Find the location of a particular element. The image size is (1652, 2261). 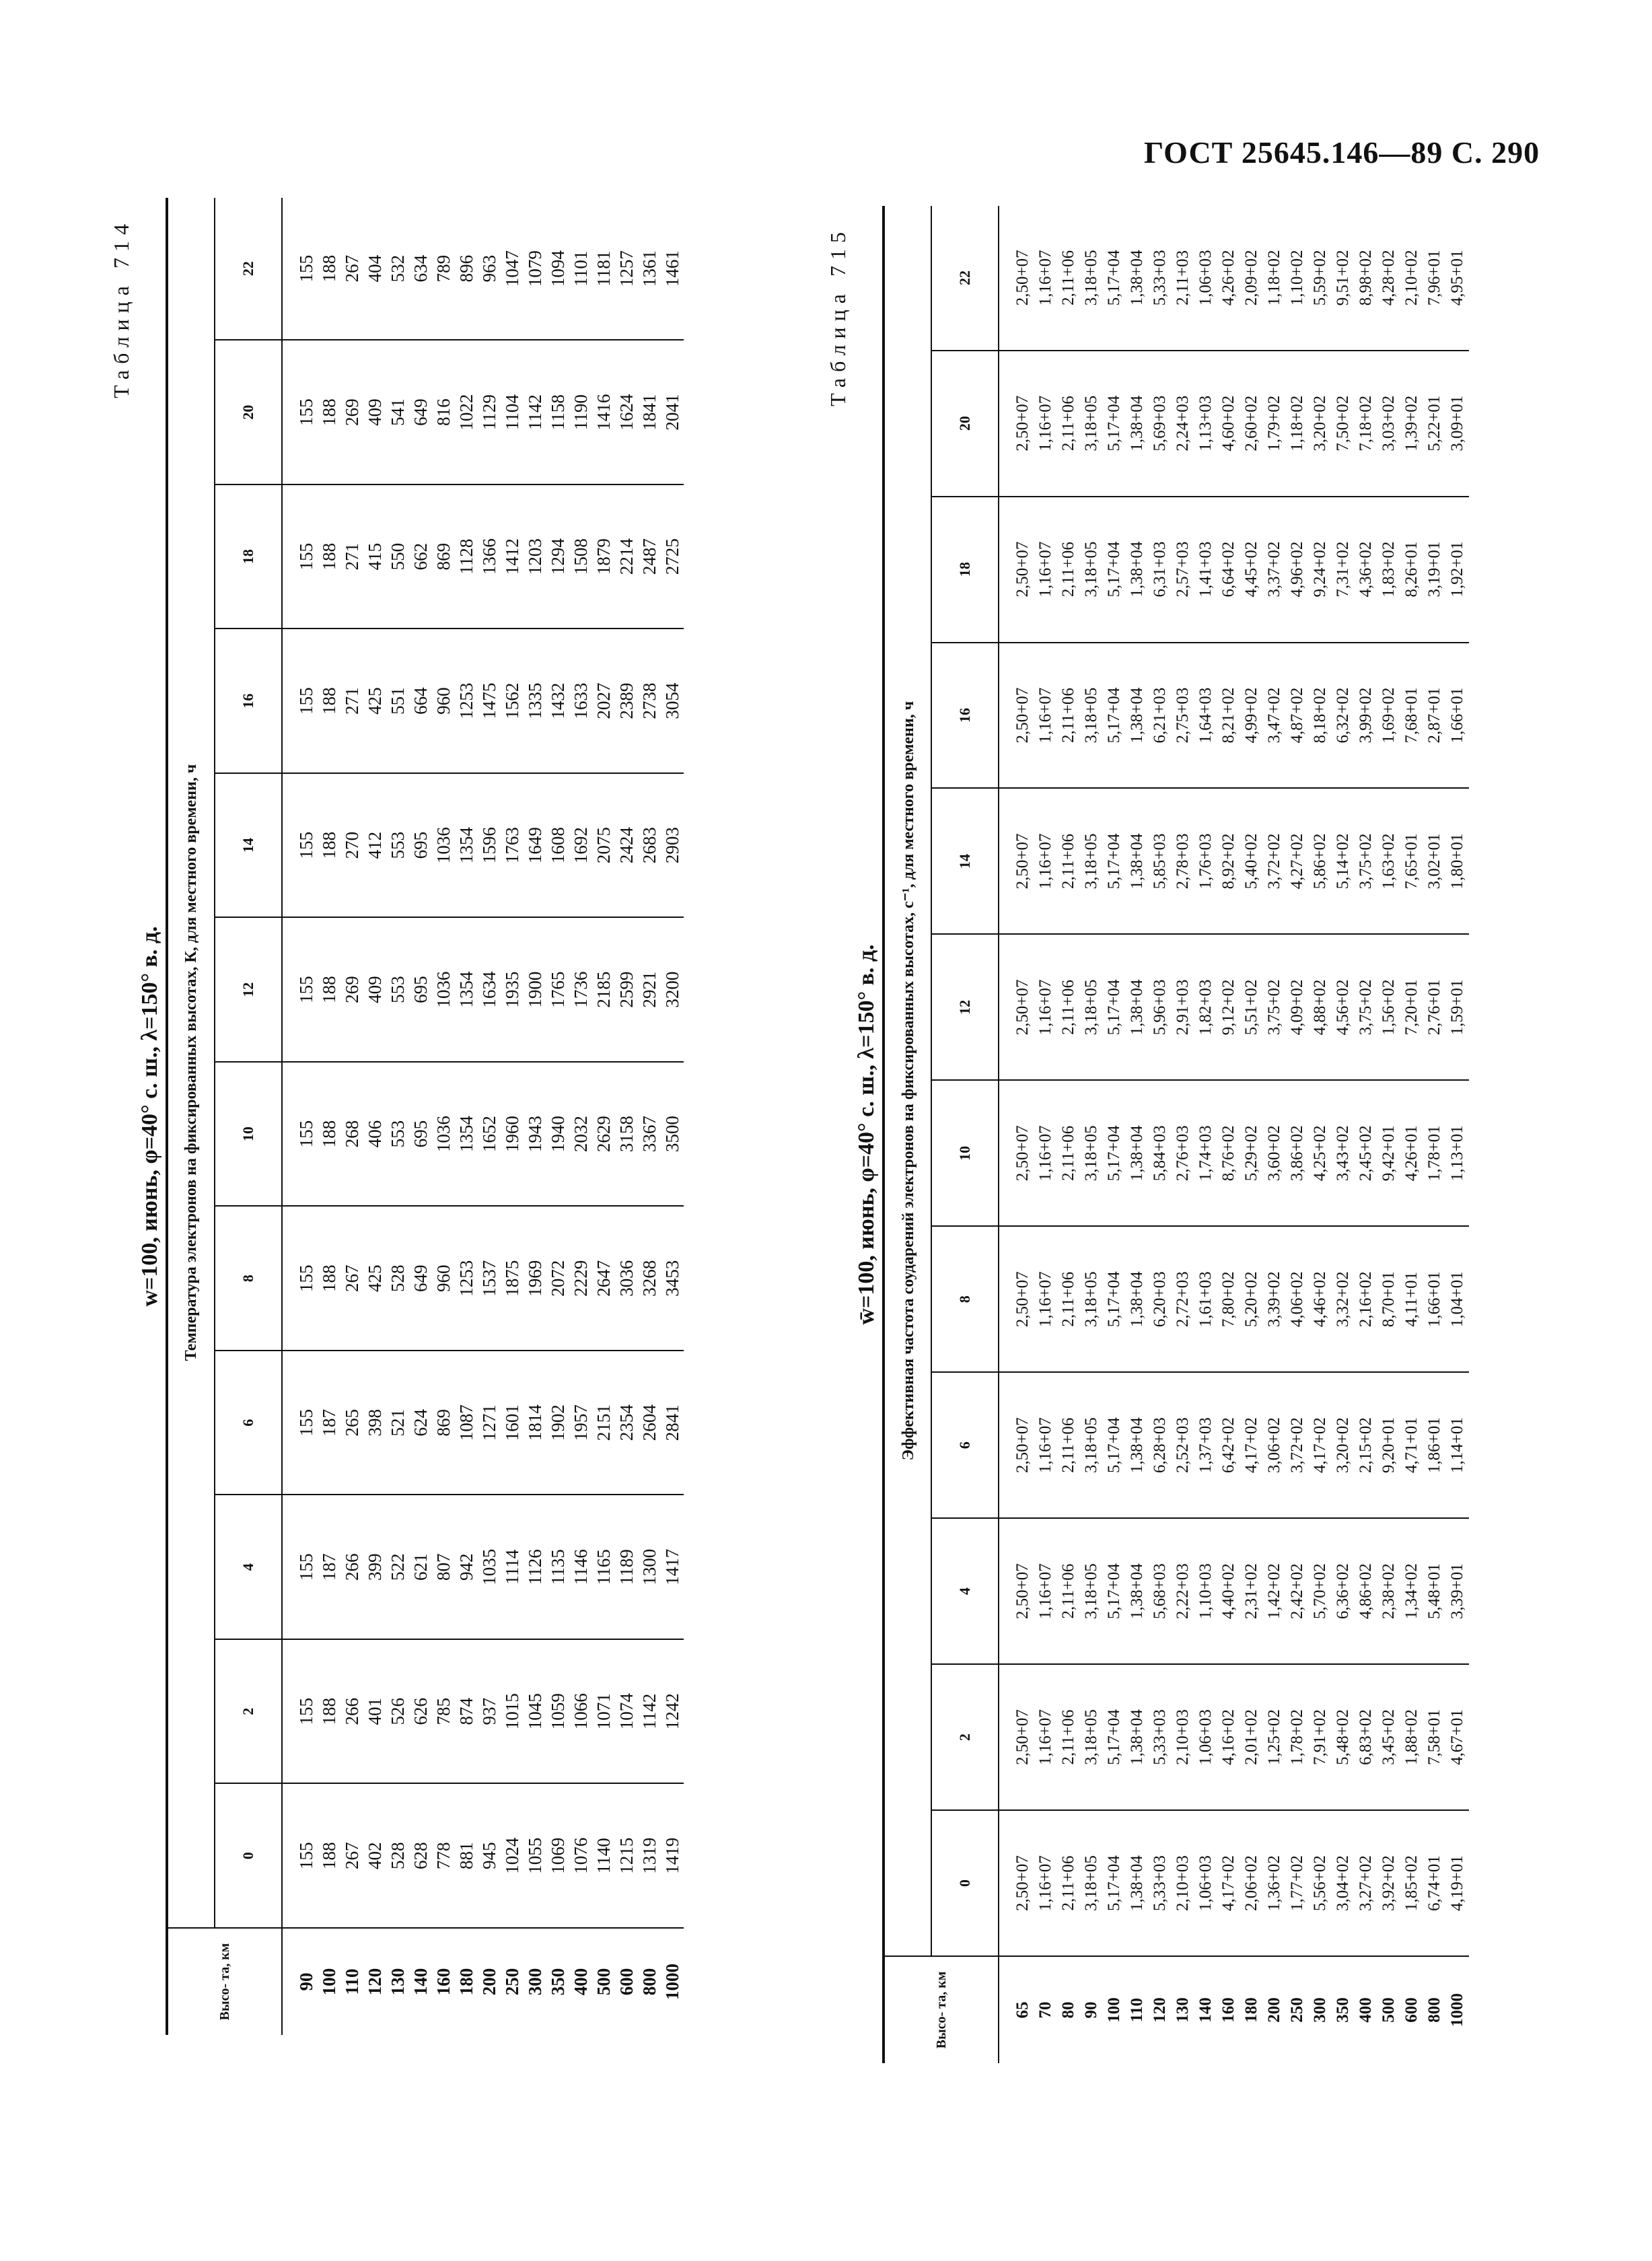

cell-value: 7,80+02 is located at coordinates (1228, 1300).